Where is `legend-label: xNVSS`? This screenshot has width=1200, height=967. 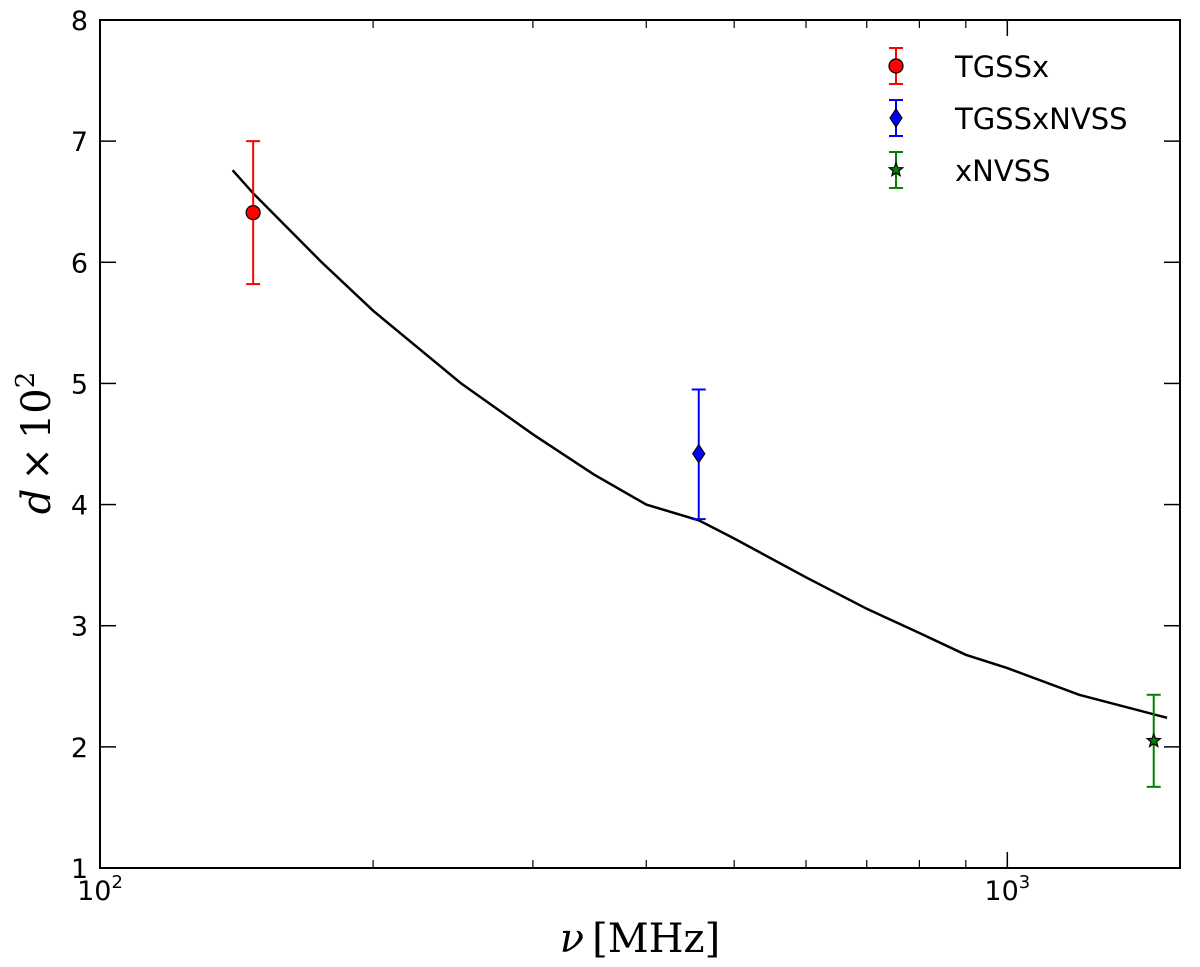 legend-label: xNVSS is located at coordinates (1003, 171).